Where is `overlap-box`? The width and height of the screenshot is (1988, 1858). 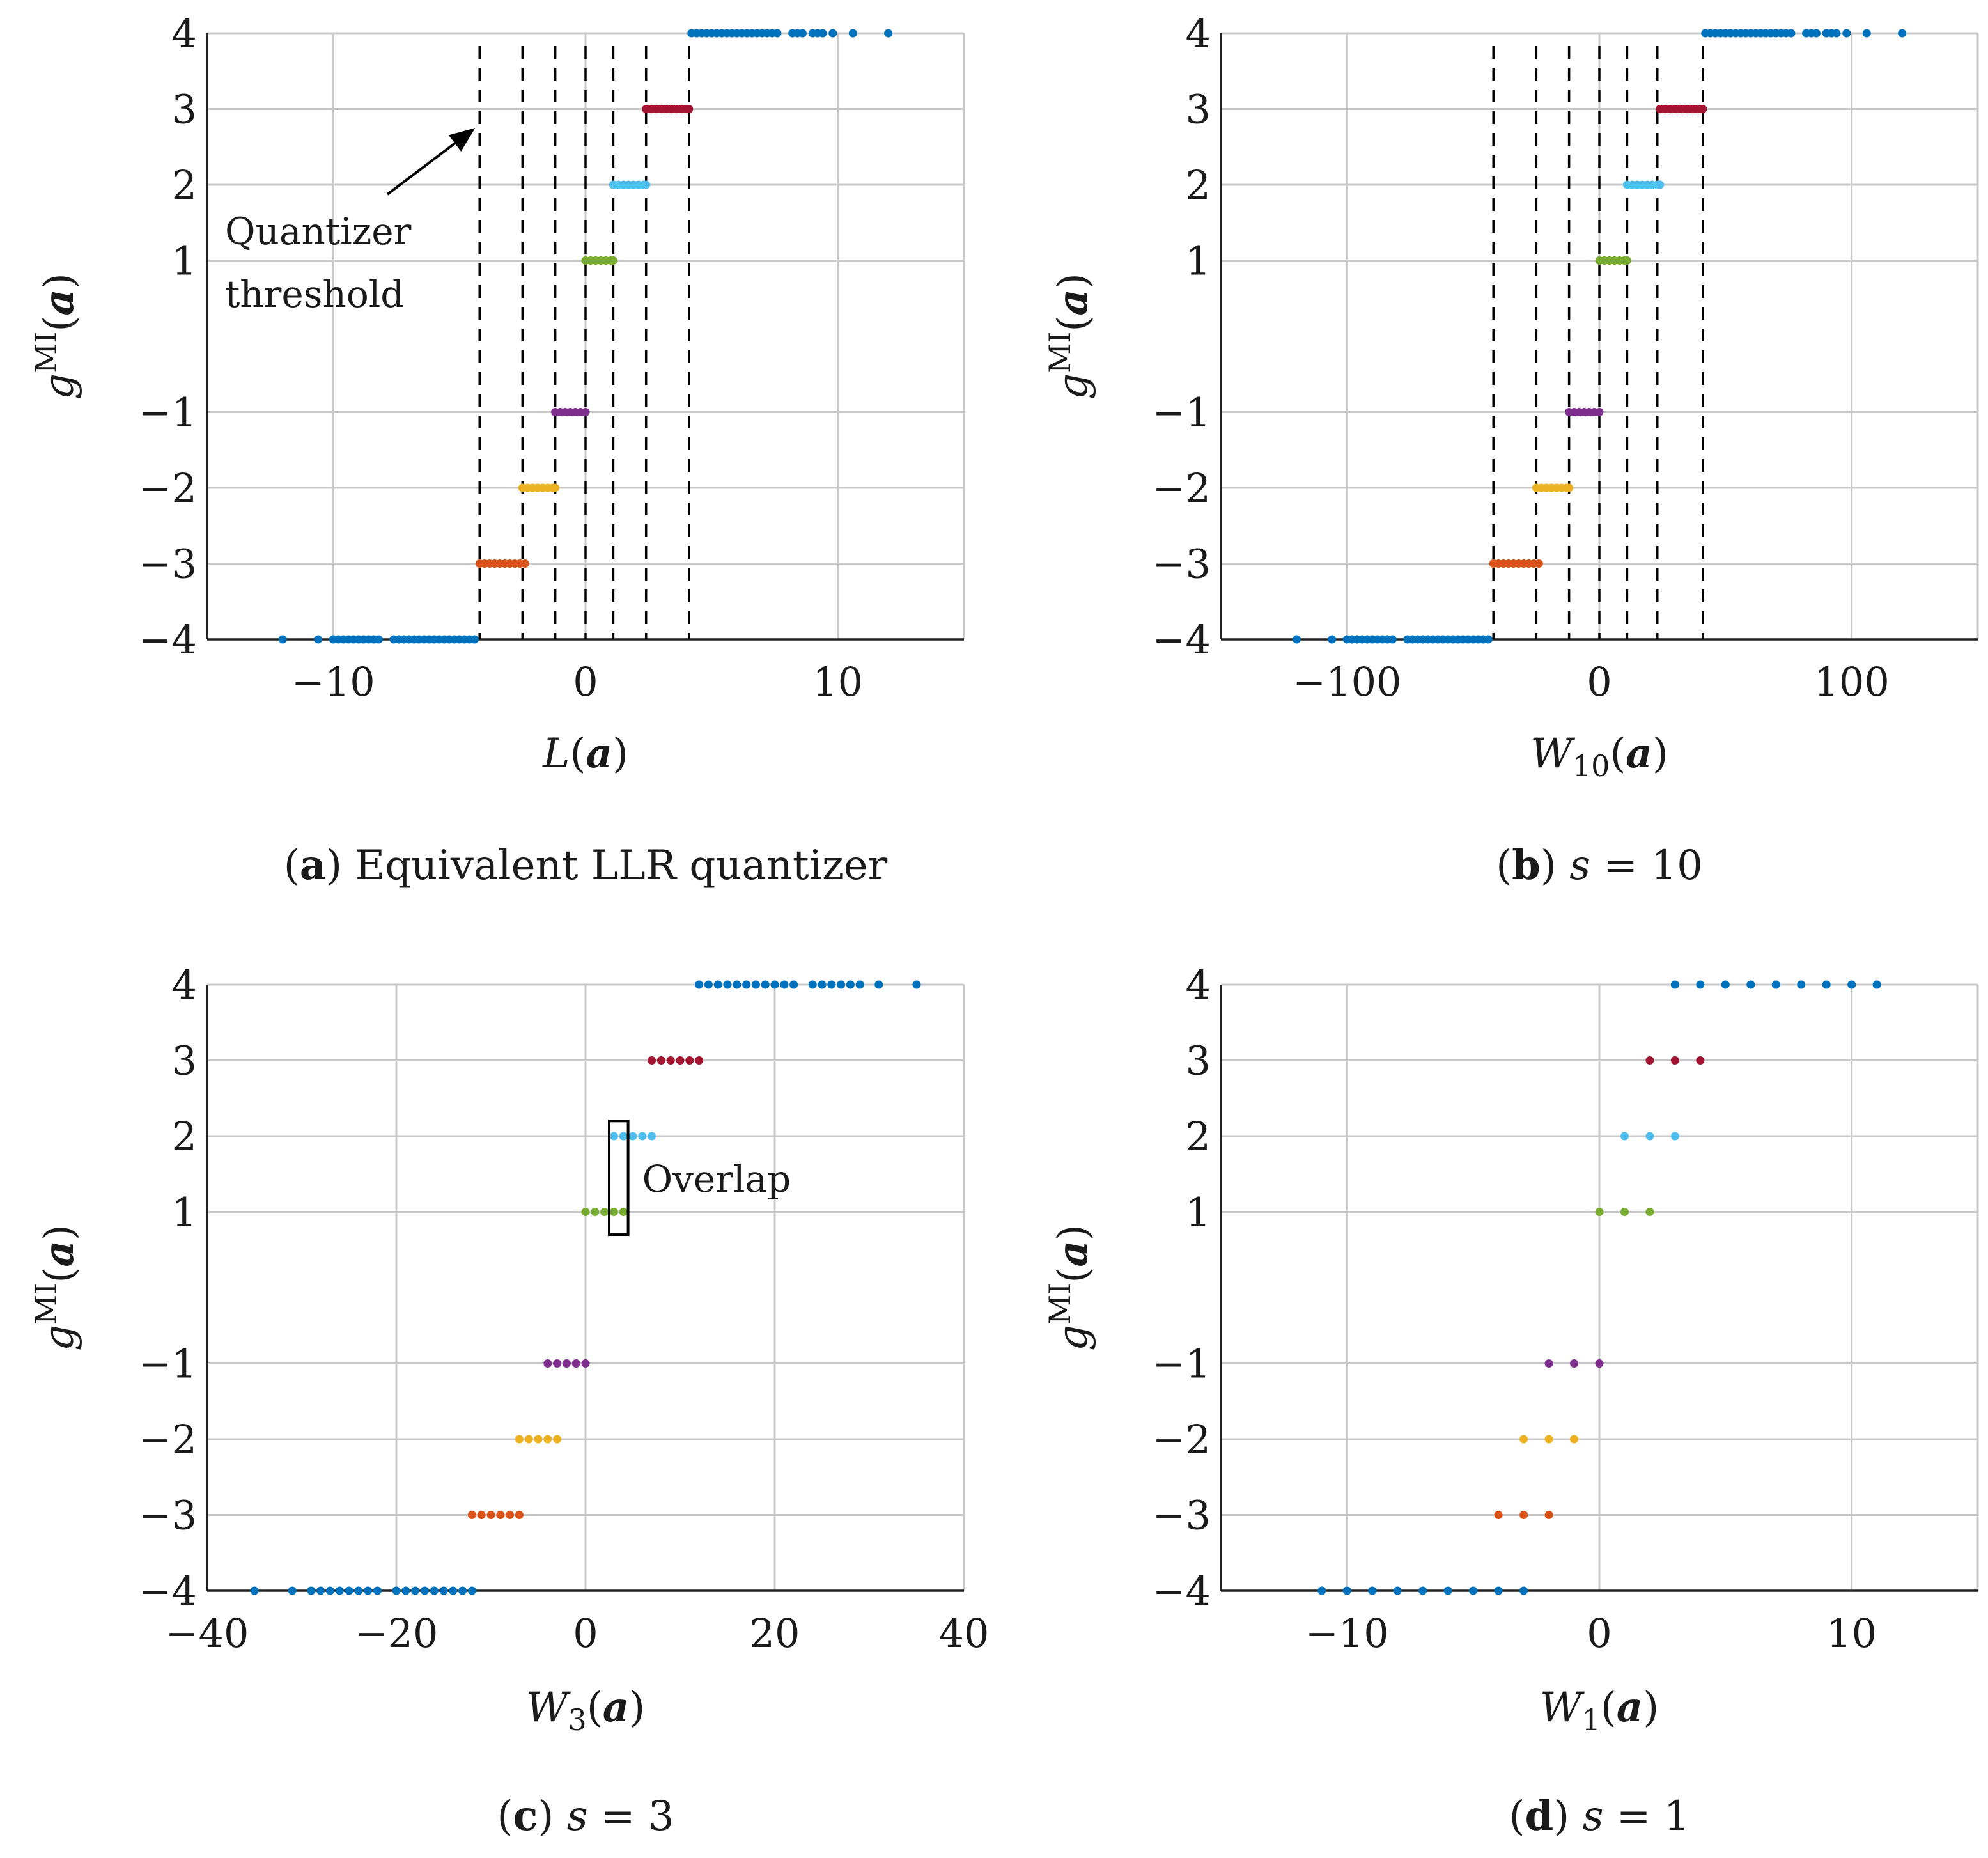 overlap-box is located at coordinates (619, 1178).